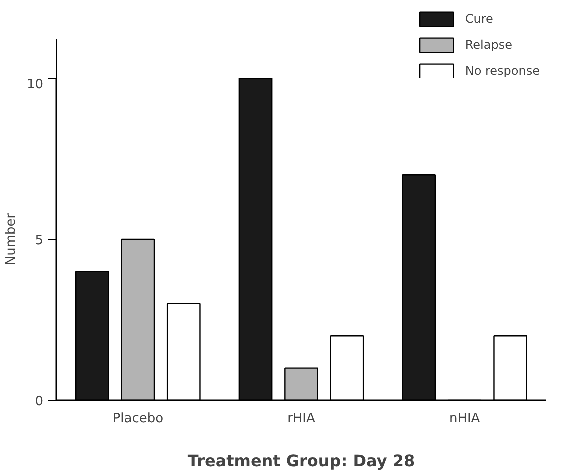 Image resolution: width=573 pixels, height=473 pixels. Describe the element at coordinates (302, 461) in the screenshot. I see `x-axis-title: Treatment Group: Day 28` at that location.